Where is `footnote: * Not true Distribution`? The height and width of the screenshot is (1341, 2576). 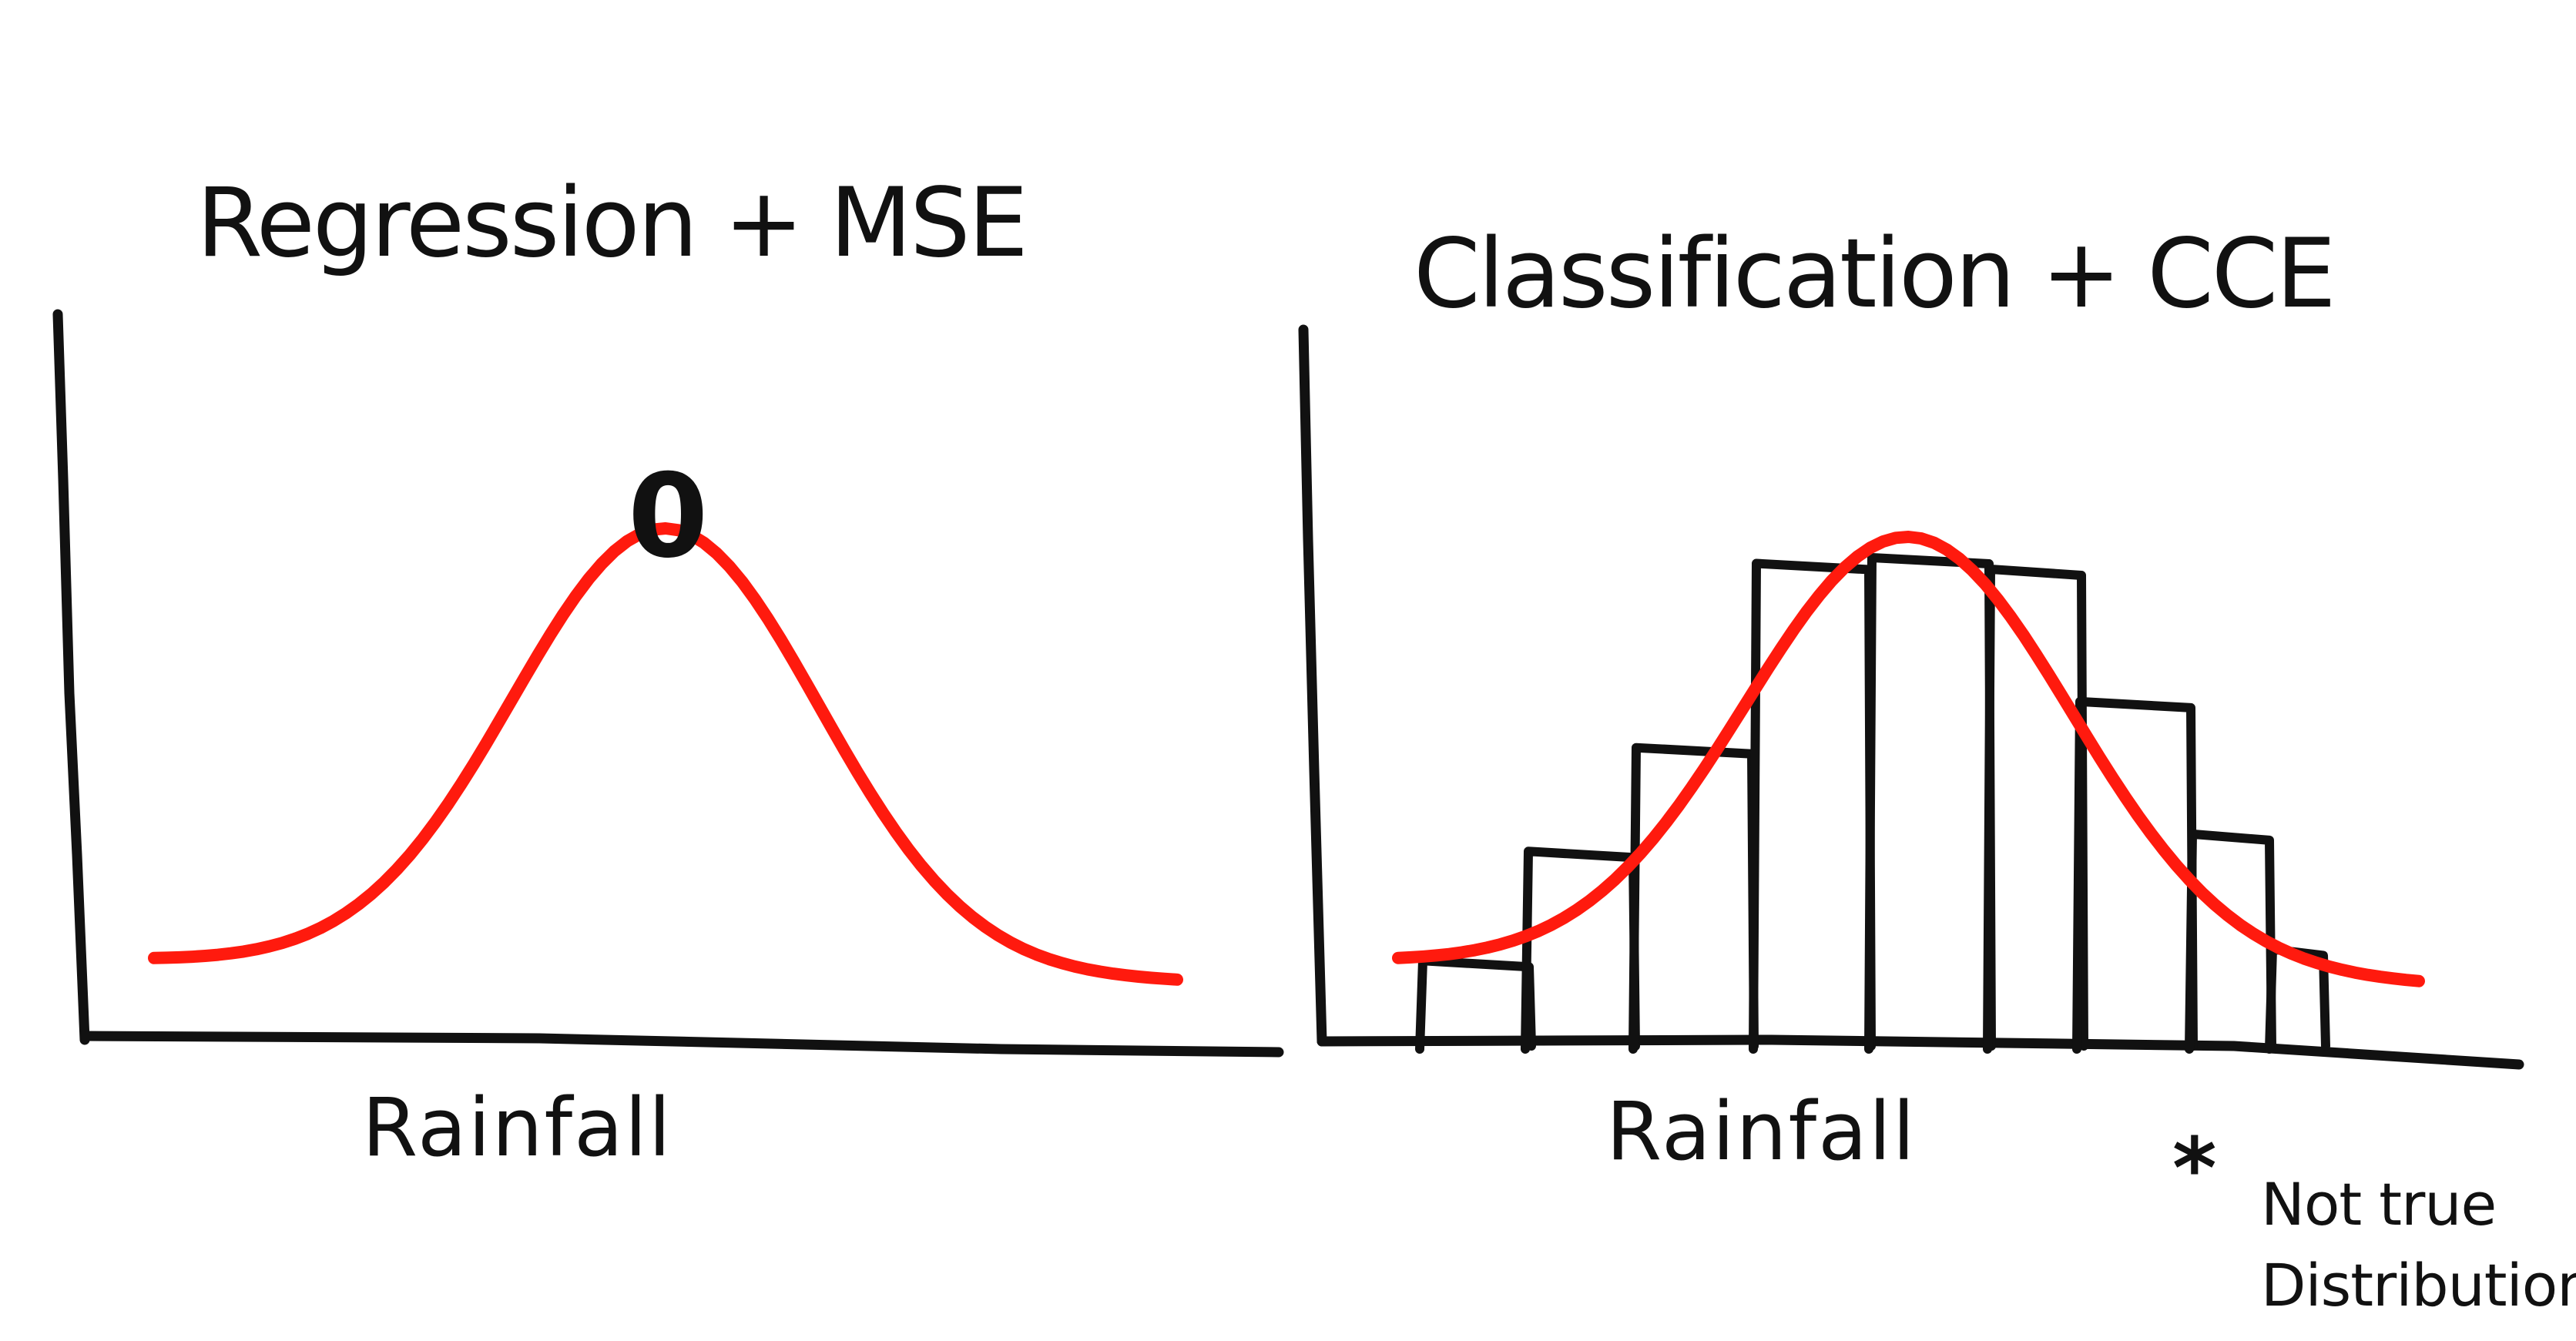 footnote: * Not true Distribution is located at coordinates (2374, 1219).